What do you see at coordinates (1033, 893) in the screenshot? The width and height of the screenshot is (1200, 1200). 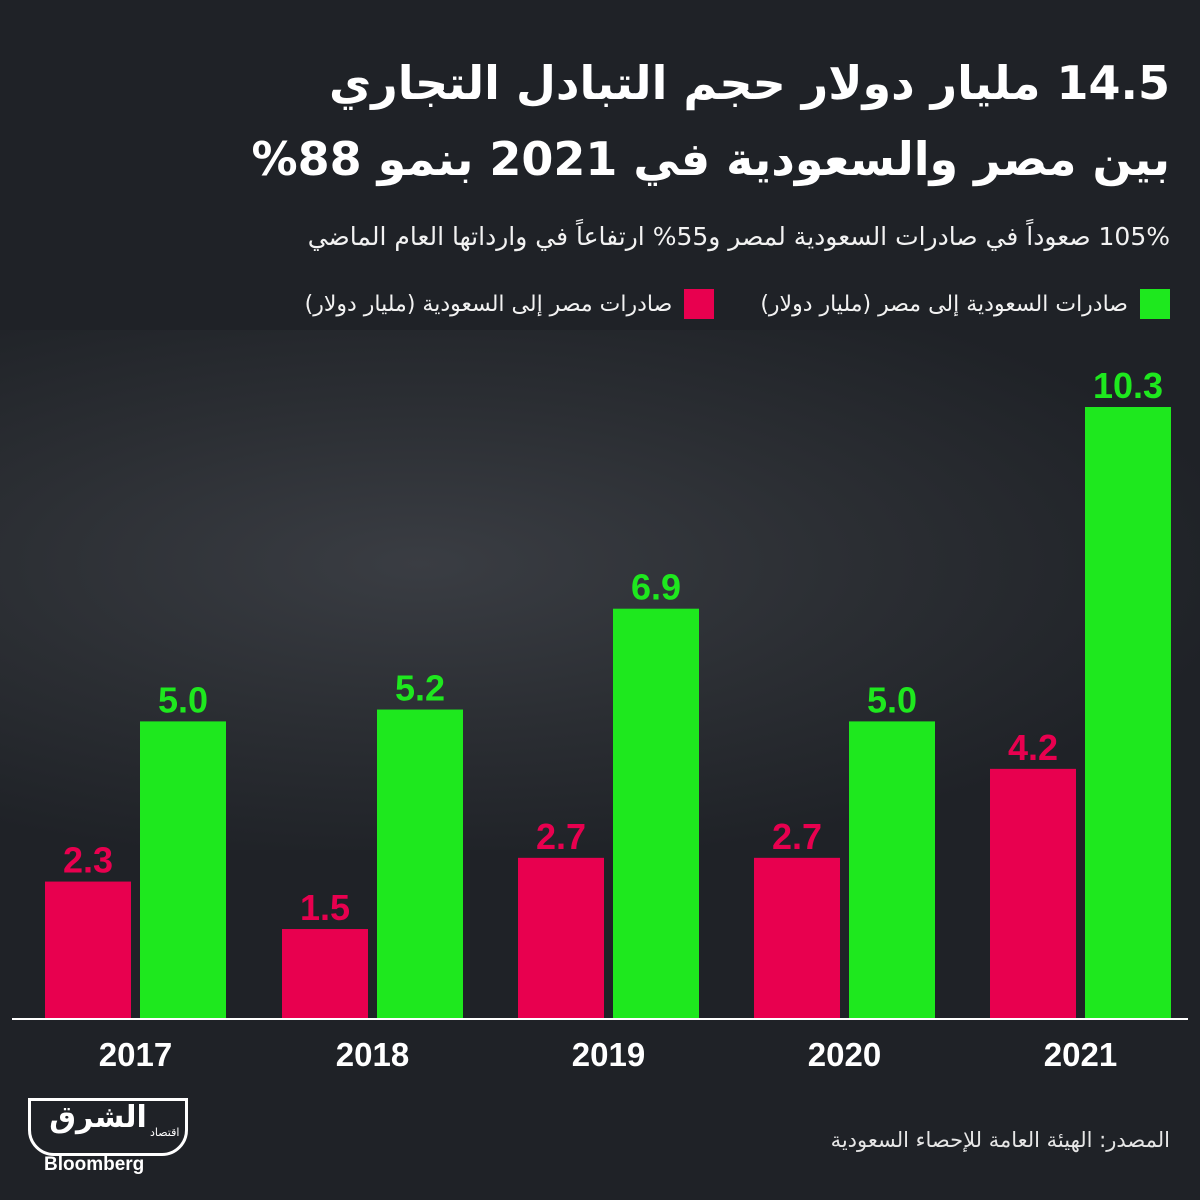 I see `bar-egypt-exports-2021` at bounding box center [1033, 893].